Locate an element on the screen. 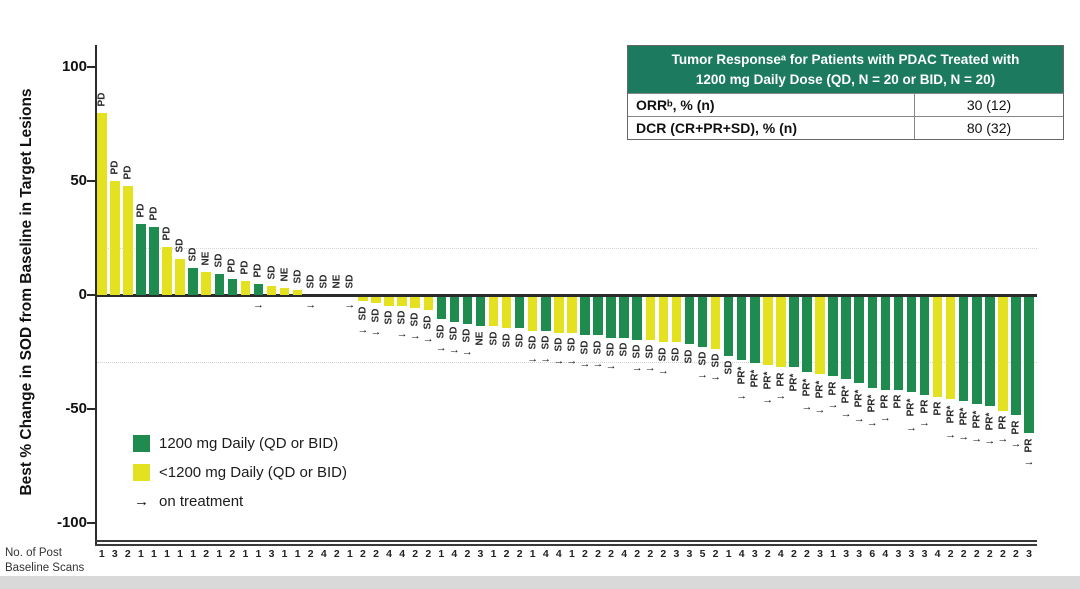  bottom-gray-strip is located at coordinates (540, 582).